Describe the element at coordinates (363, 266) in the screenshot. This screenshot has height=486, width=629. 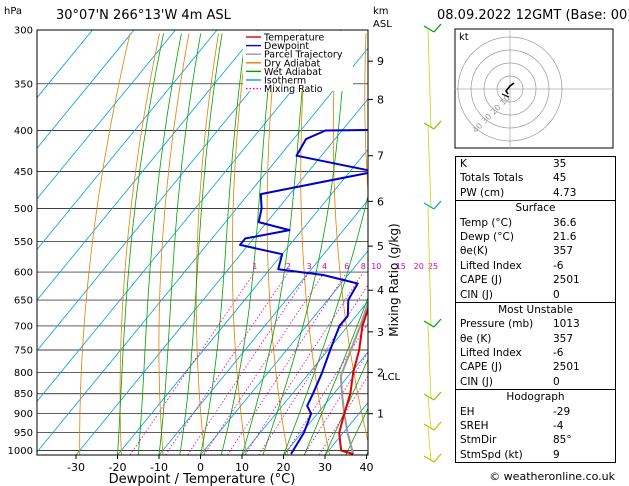
I see `mixing-ratio-label: 8` at that location.